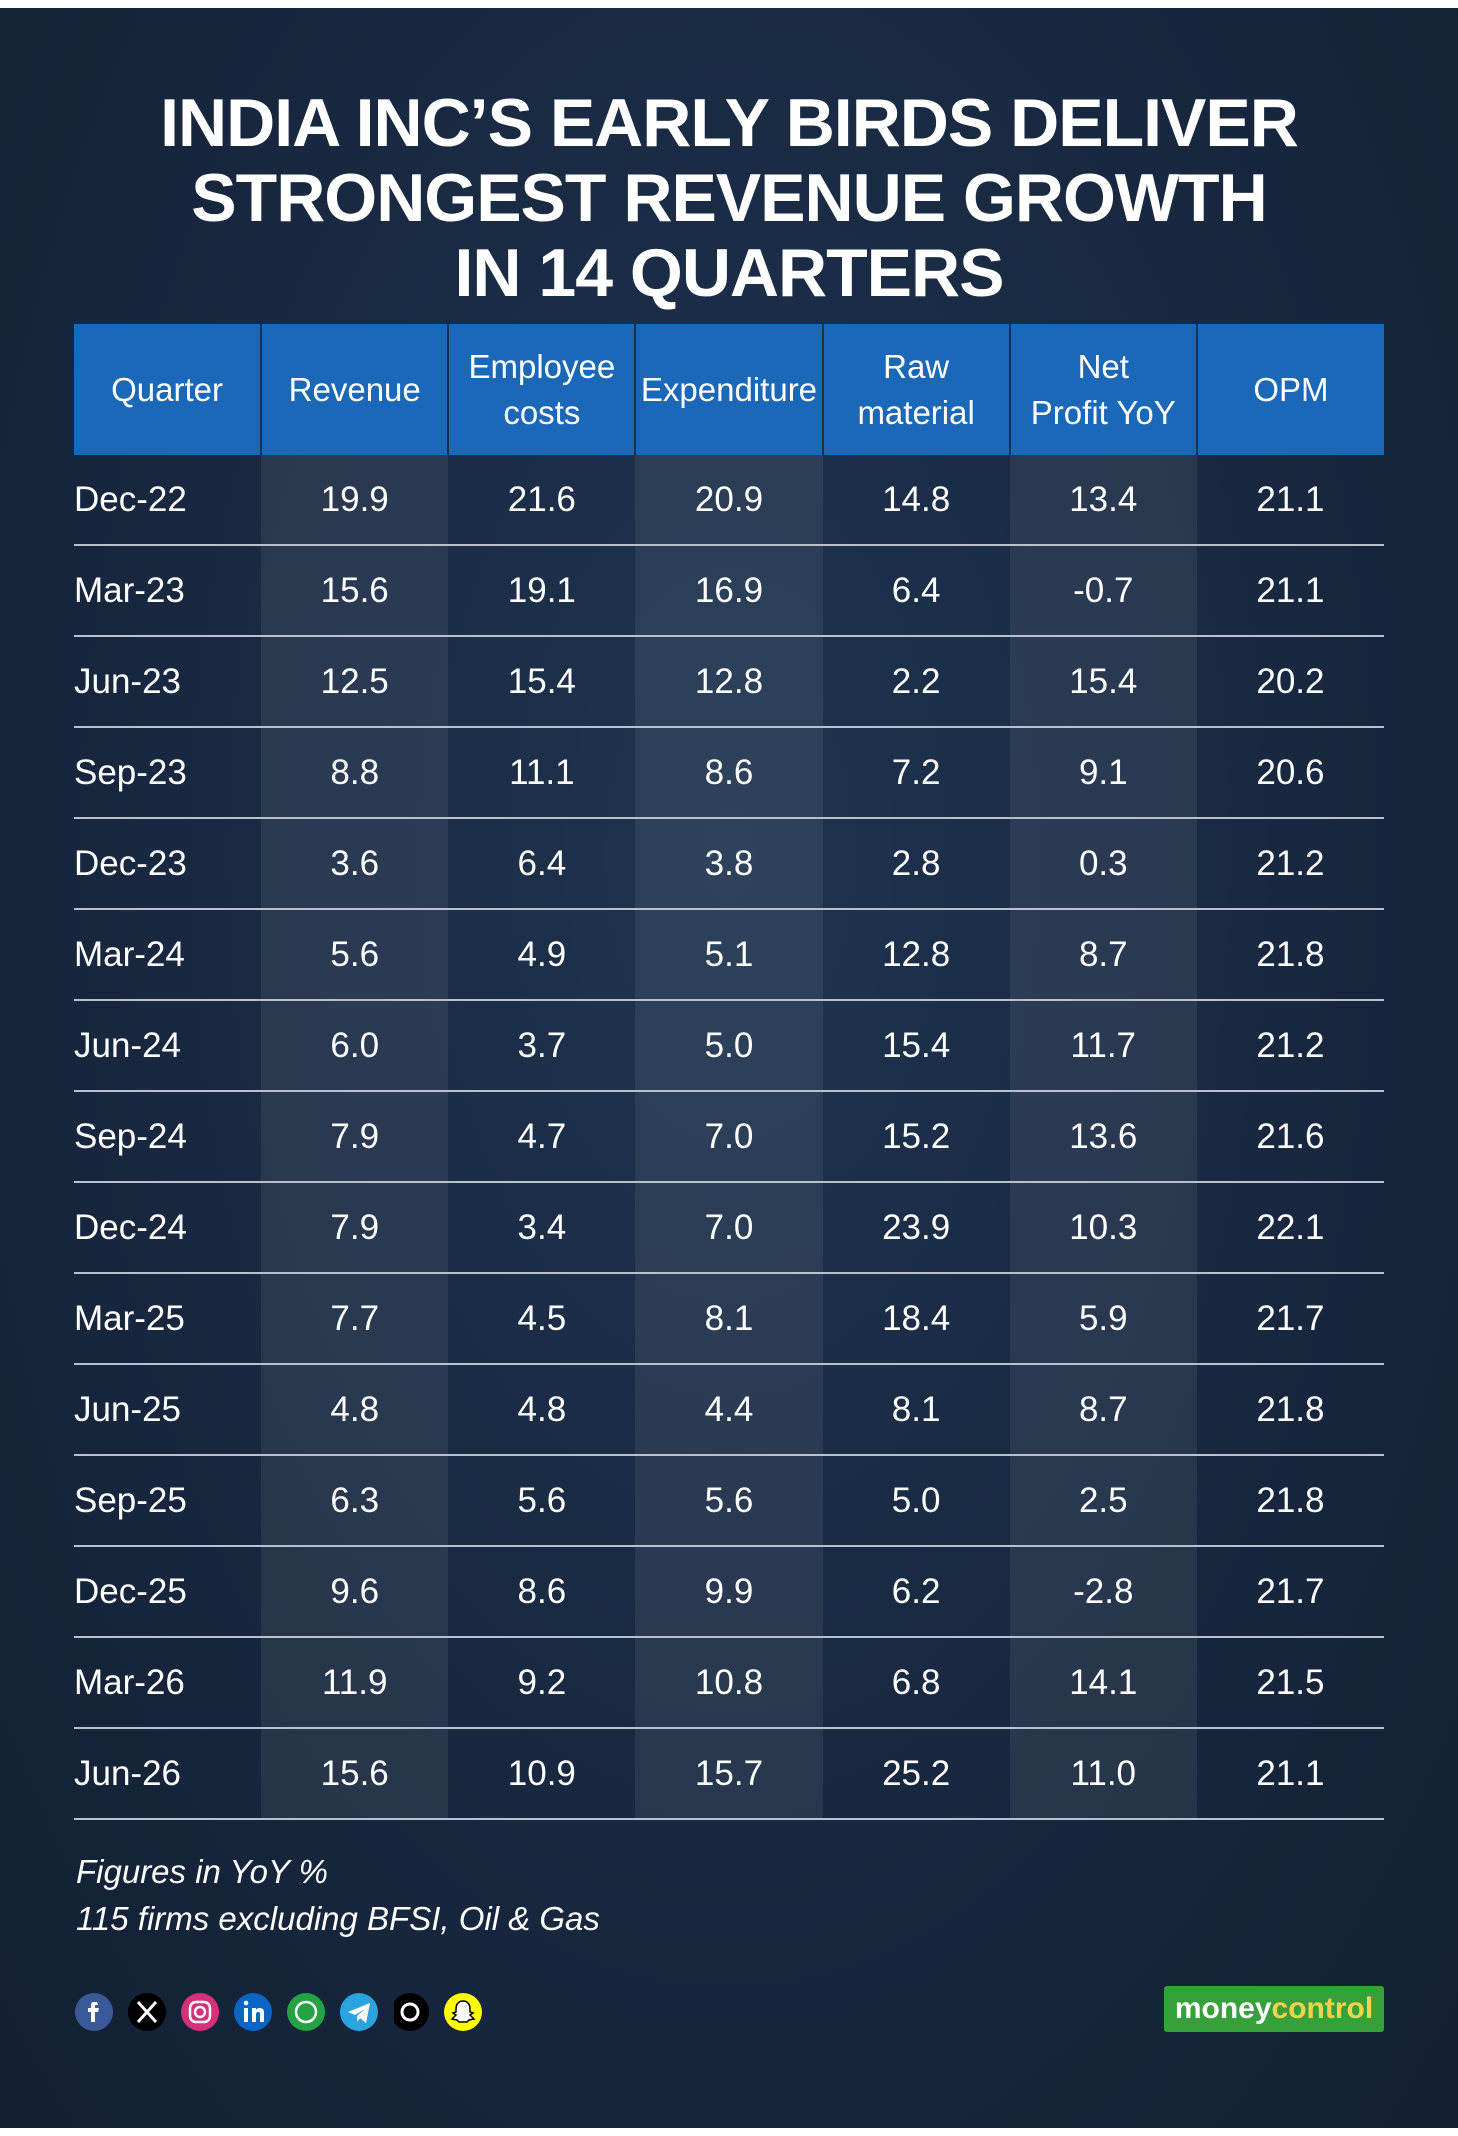 Image resolution: width=1458 pixels, height=2136 pixels. I want to click on cell: 4.9, so click(542, 955).